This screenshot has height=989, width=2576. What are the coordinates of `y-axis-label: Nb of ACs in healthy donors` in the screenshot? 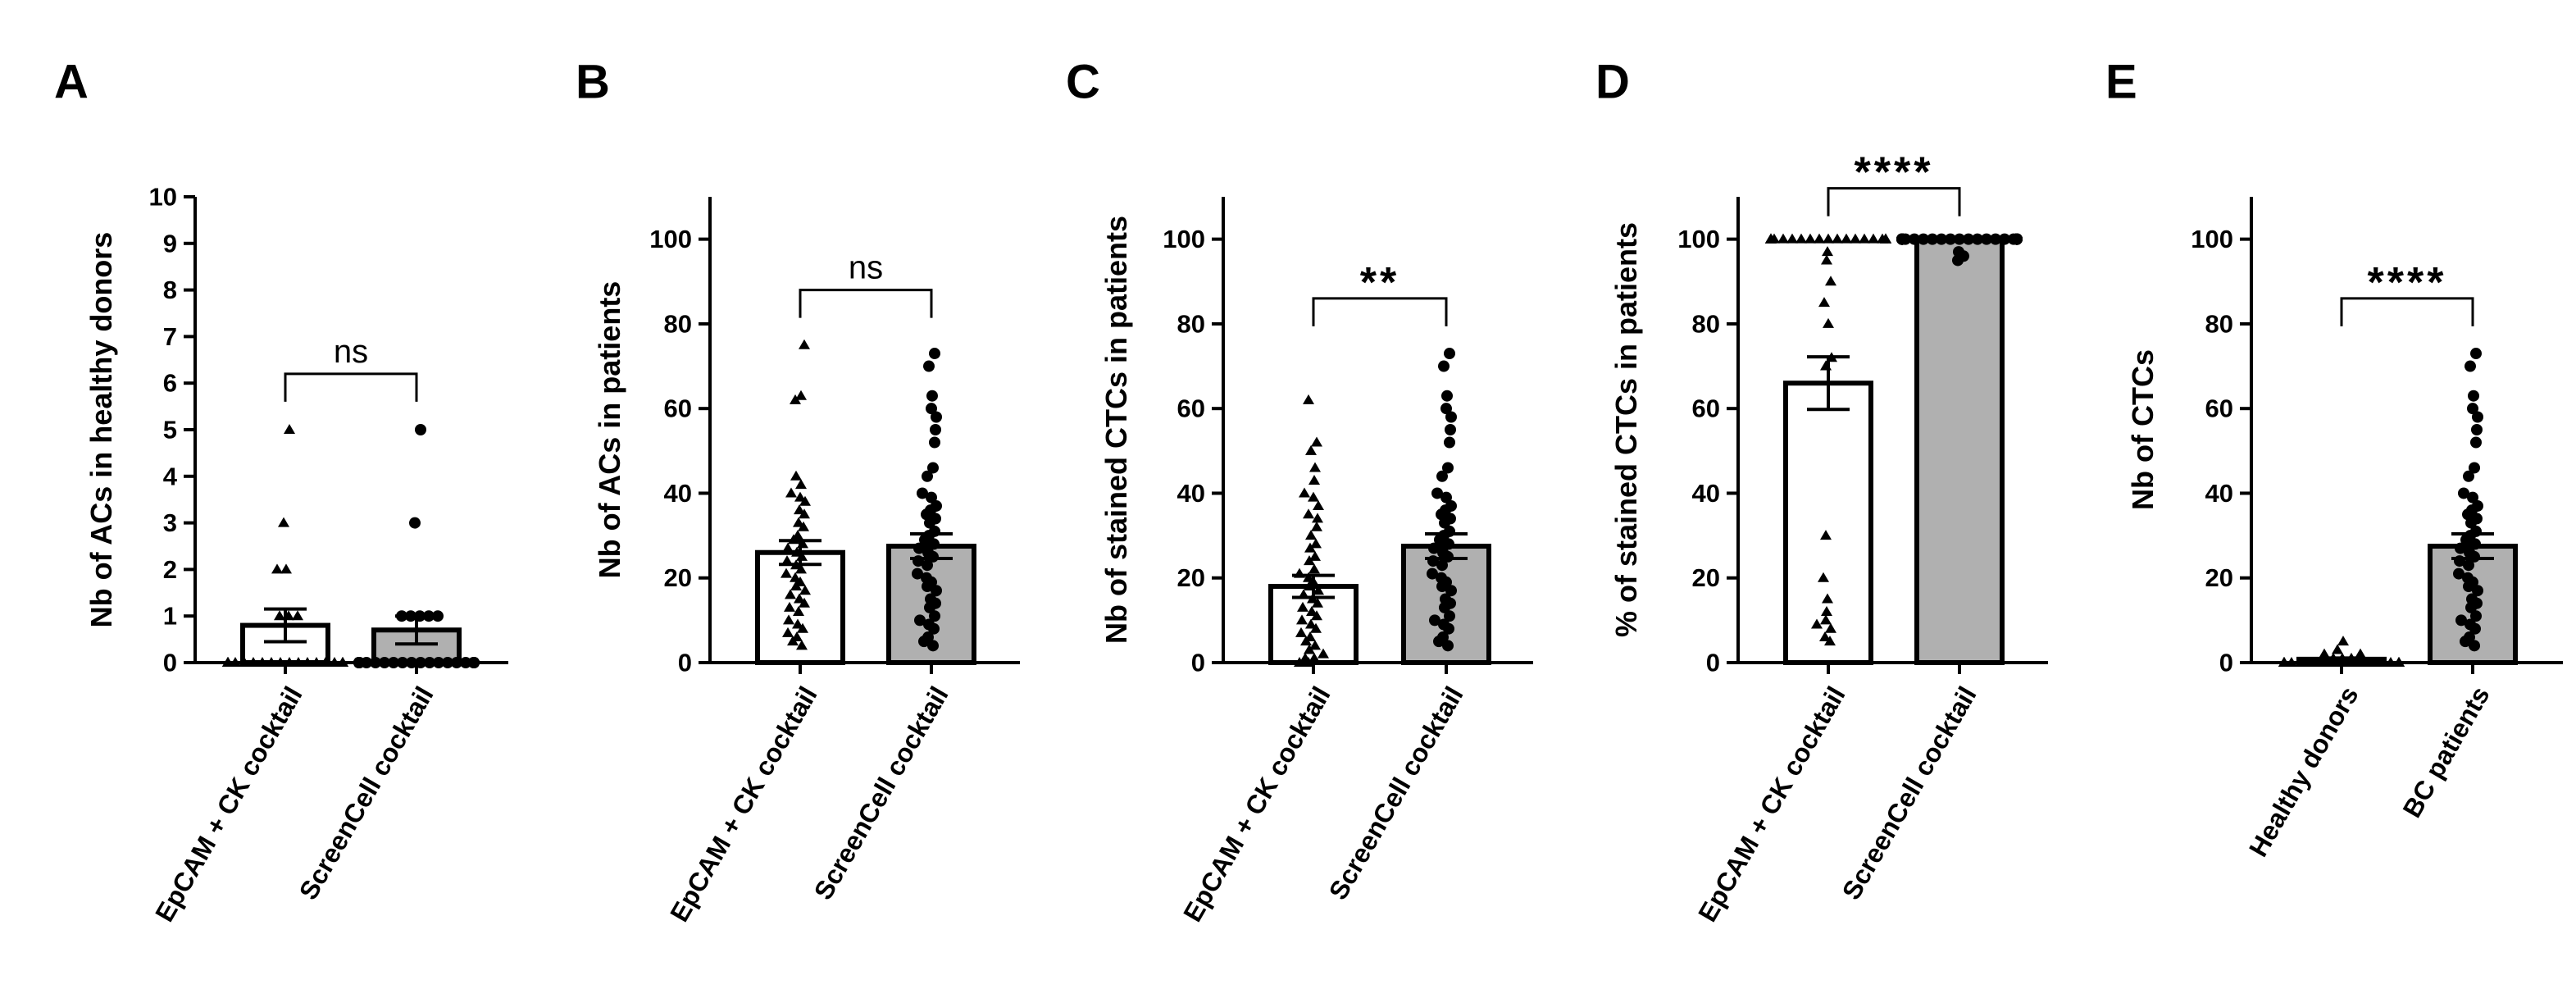 It's located at (101, 430).